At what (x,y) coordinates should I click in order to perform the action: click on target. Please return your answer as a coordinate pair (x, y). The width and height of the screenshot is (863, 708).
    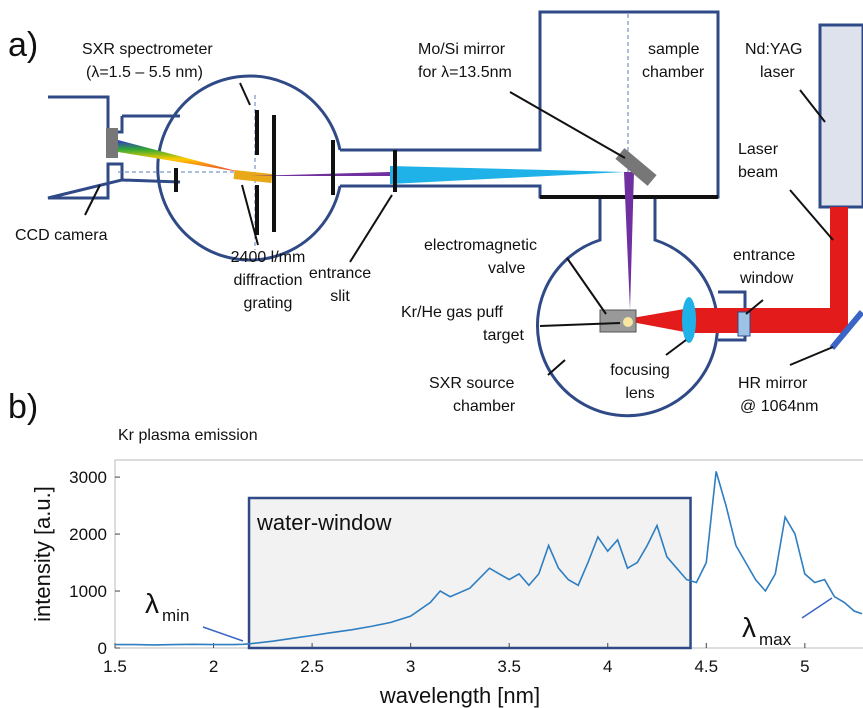
    Looking at the image, I should click on (628, 322).